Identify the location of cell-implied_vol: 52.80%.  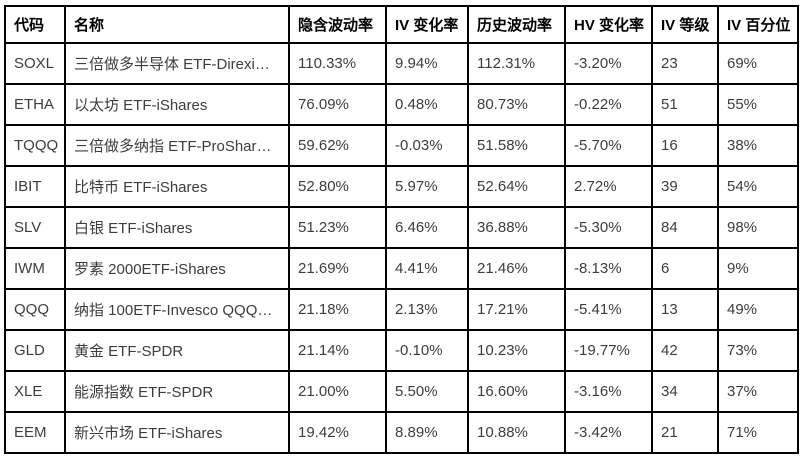
(337, 186).